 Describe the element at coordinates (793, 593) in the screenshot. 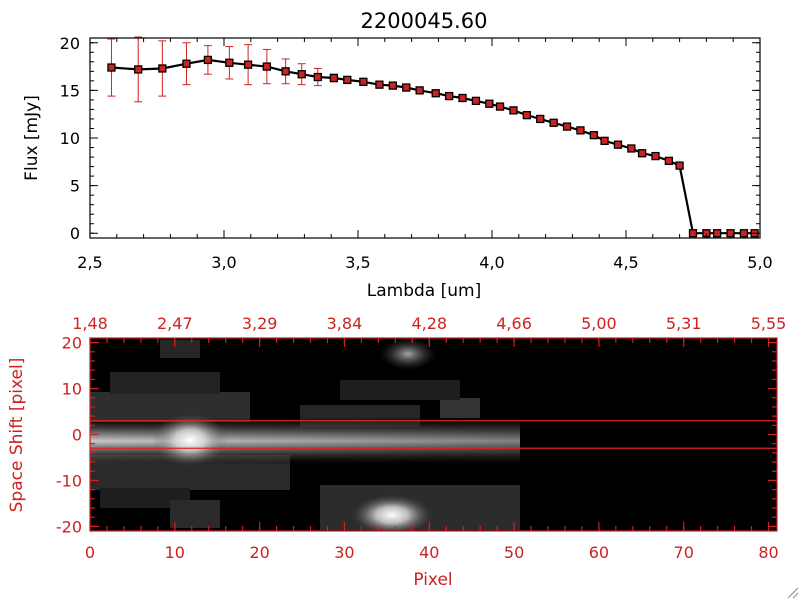

I see `resize-grip-icon` at that location.